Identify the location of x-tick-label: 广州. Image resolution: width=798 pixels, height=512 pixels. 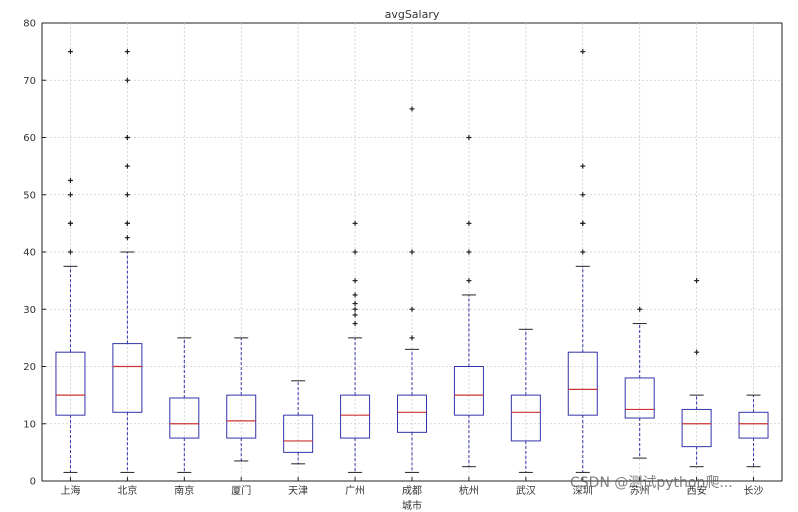
(355, 491).